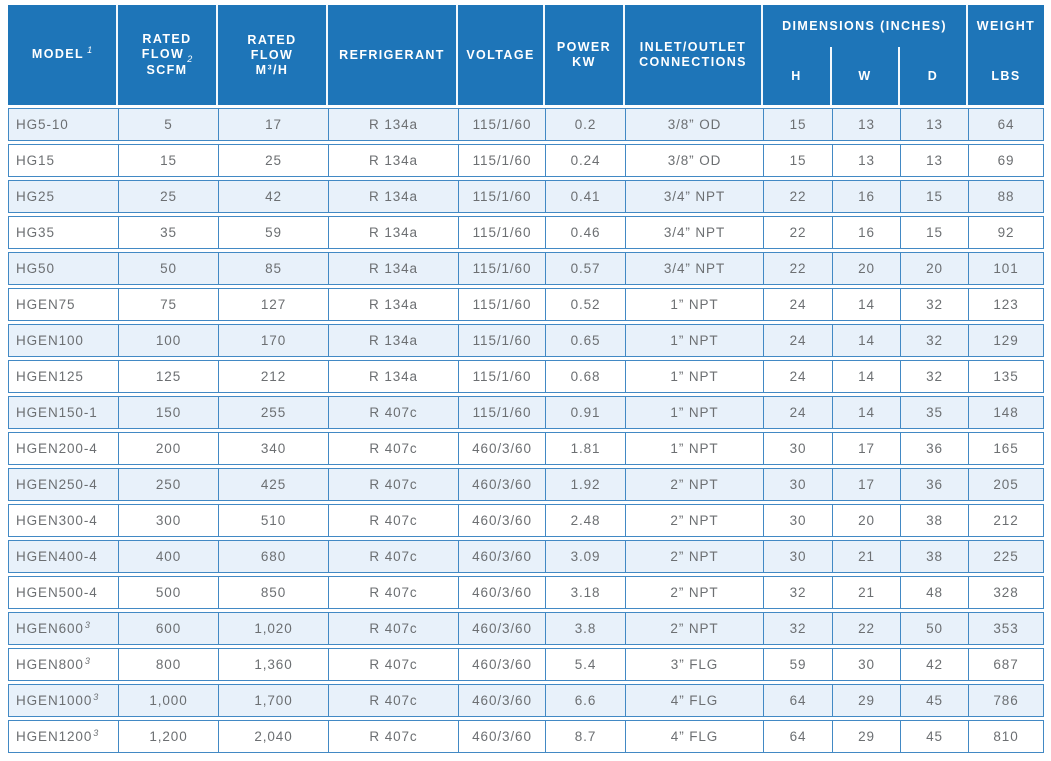 The width and height of the screenshot is (1051, 761). I want to click on cell-lbs: 212, so click(1005, 520).